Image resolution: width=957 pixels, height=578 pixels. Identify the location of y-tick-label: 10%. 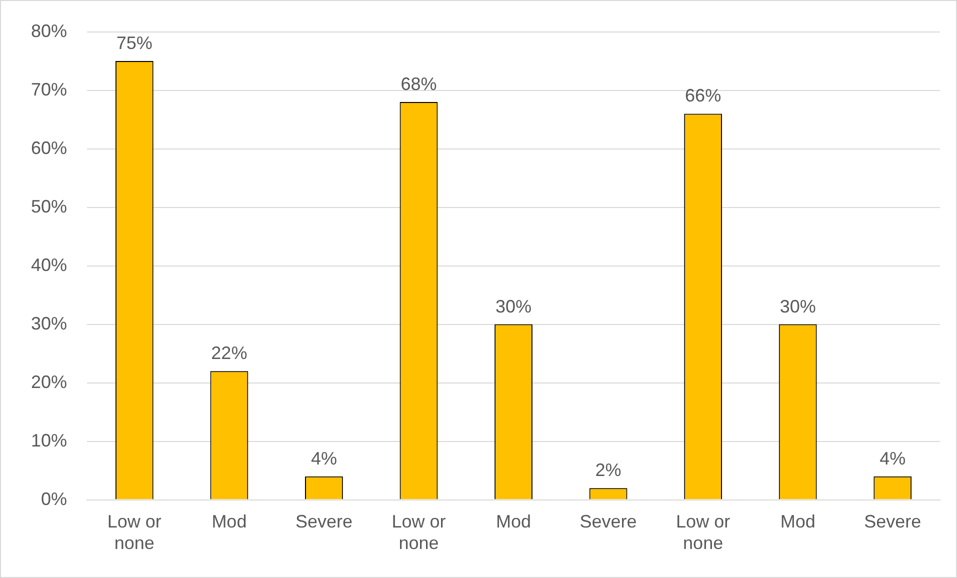
(49, 440).